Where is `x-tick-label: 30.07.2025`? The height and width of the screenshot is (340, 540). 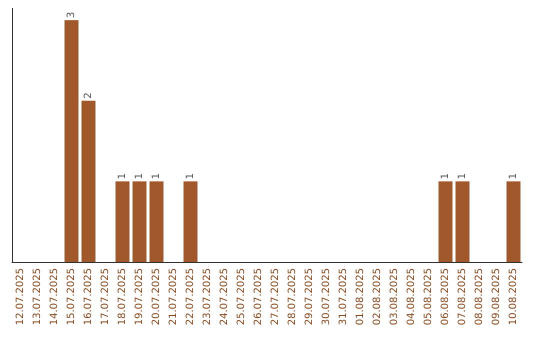
x-tick-label: 30.07.2025 is located at coordinates (326, 297).